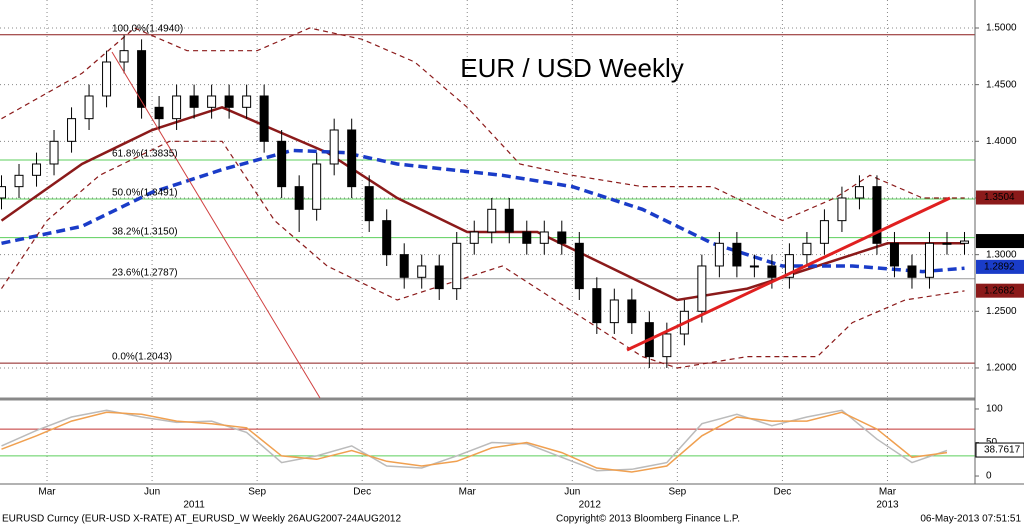 The image size is (1024, 526). Describe the element at coordinates (145, 193) in the screenshot. I see `level-label: 50.0%(1.3491)` at that location.